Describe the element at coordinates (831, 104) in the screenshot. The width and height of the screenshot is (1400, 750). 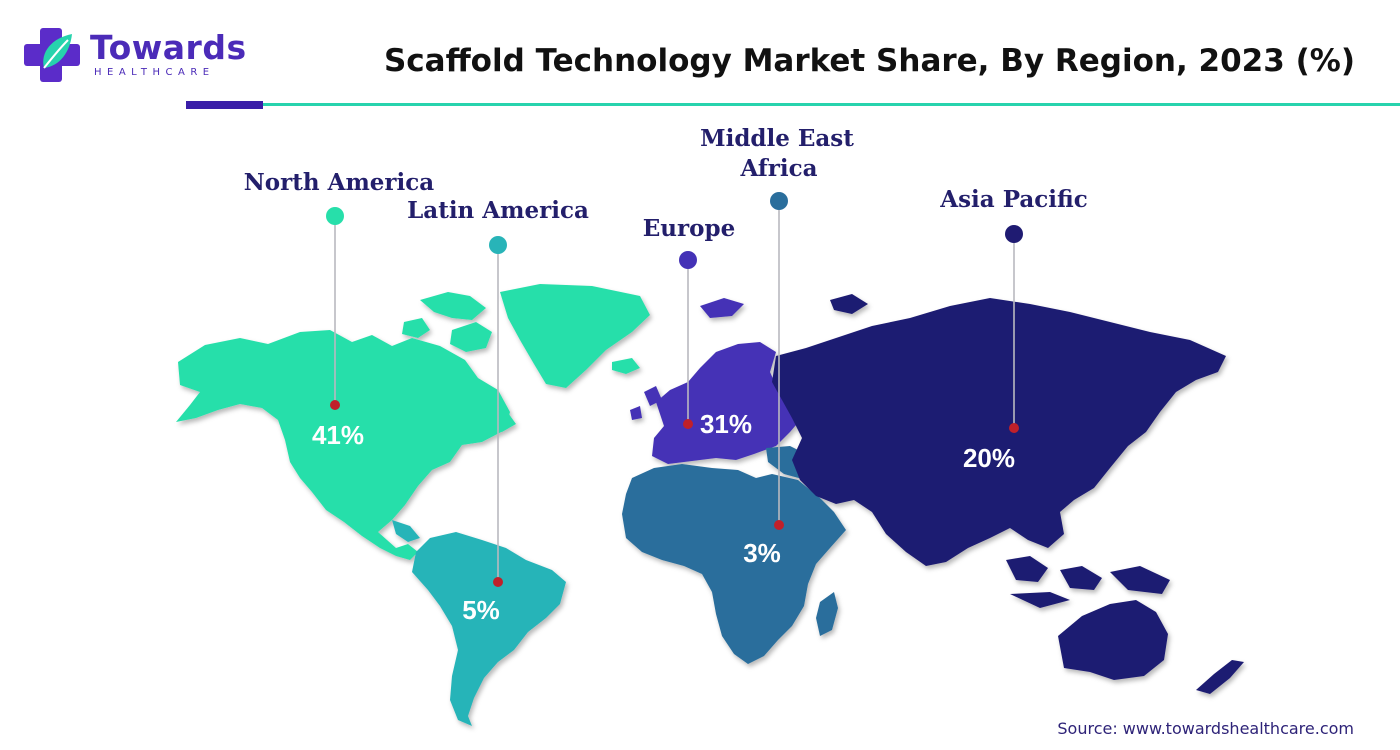
I see `header-rule` at that location.